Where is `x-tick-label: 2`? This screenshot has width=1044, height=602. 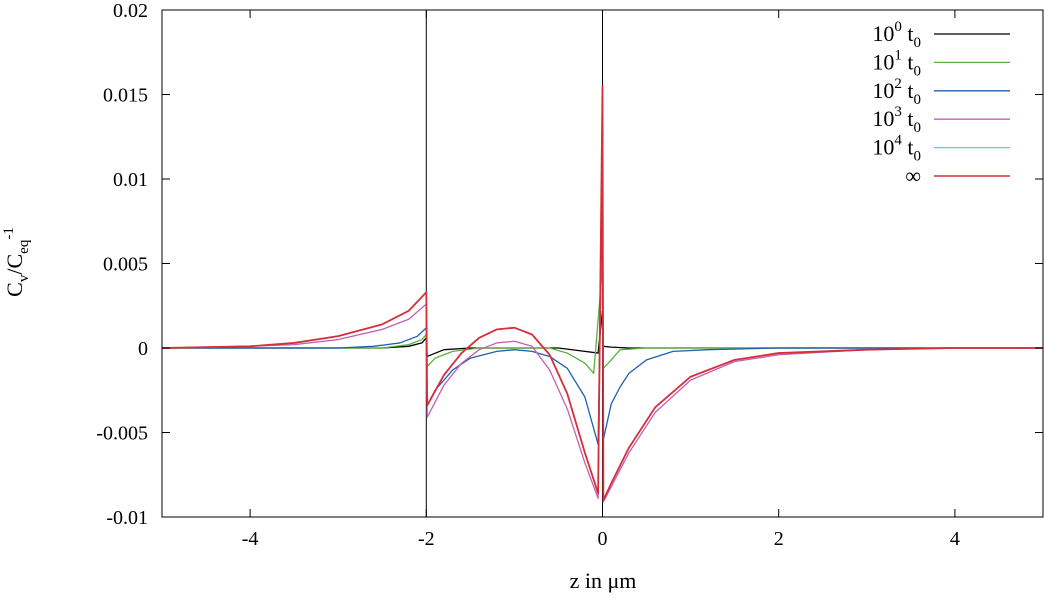 x-tick-label: 2 is located at coordinates (779, 539).